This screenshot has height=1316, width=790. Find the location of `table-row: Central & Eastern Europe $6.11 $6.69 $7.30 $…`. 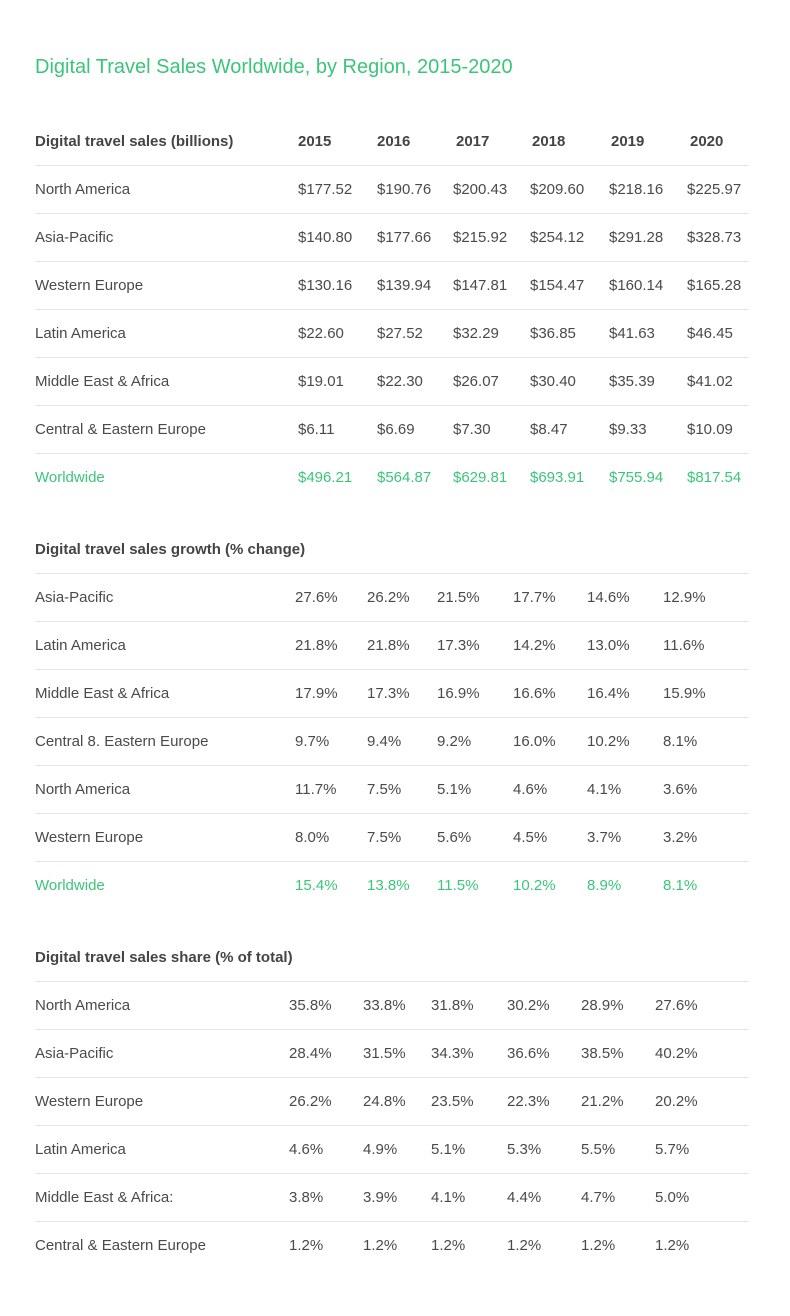

table-row: Central & Eastern Europe $6.11 $6.69 $7.30 $… is located at coordinates (392, 430).